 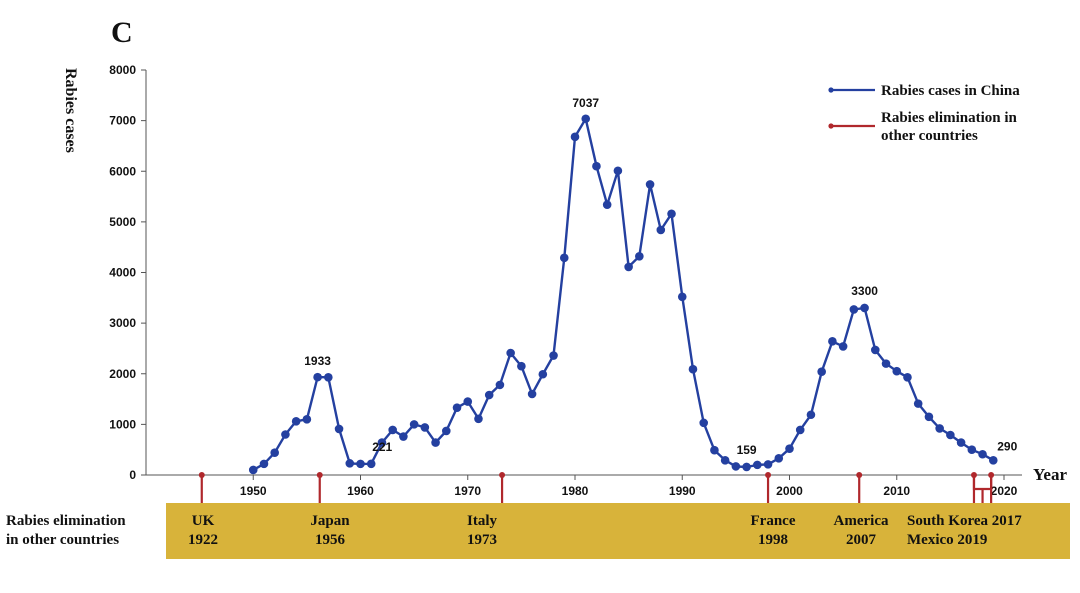 What do you see at coordinates (122, 171) in the screenshot?
I see `y-tick-label: 6000` at bounding box center [122, 171].